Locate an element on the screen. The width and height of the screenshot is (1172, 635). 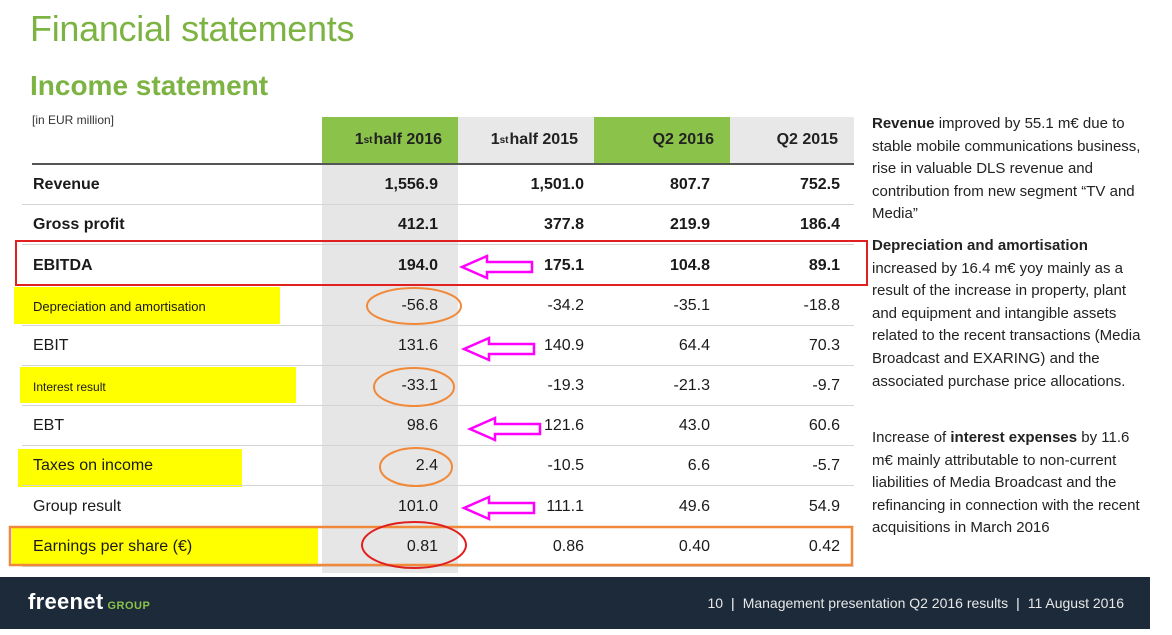
cell: -21.3 is located at coordinates (691, 385).